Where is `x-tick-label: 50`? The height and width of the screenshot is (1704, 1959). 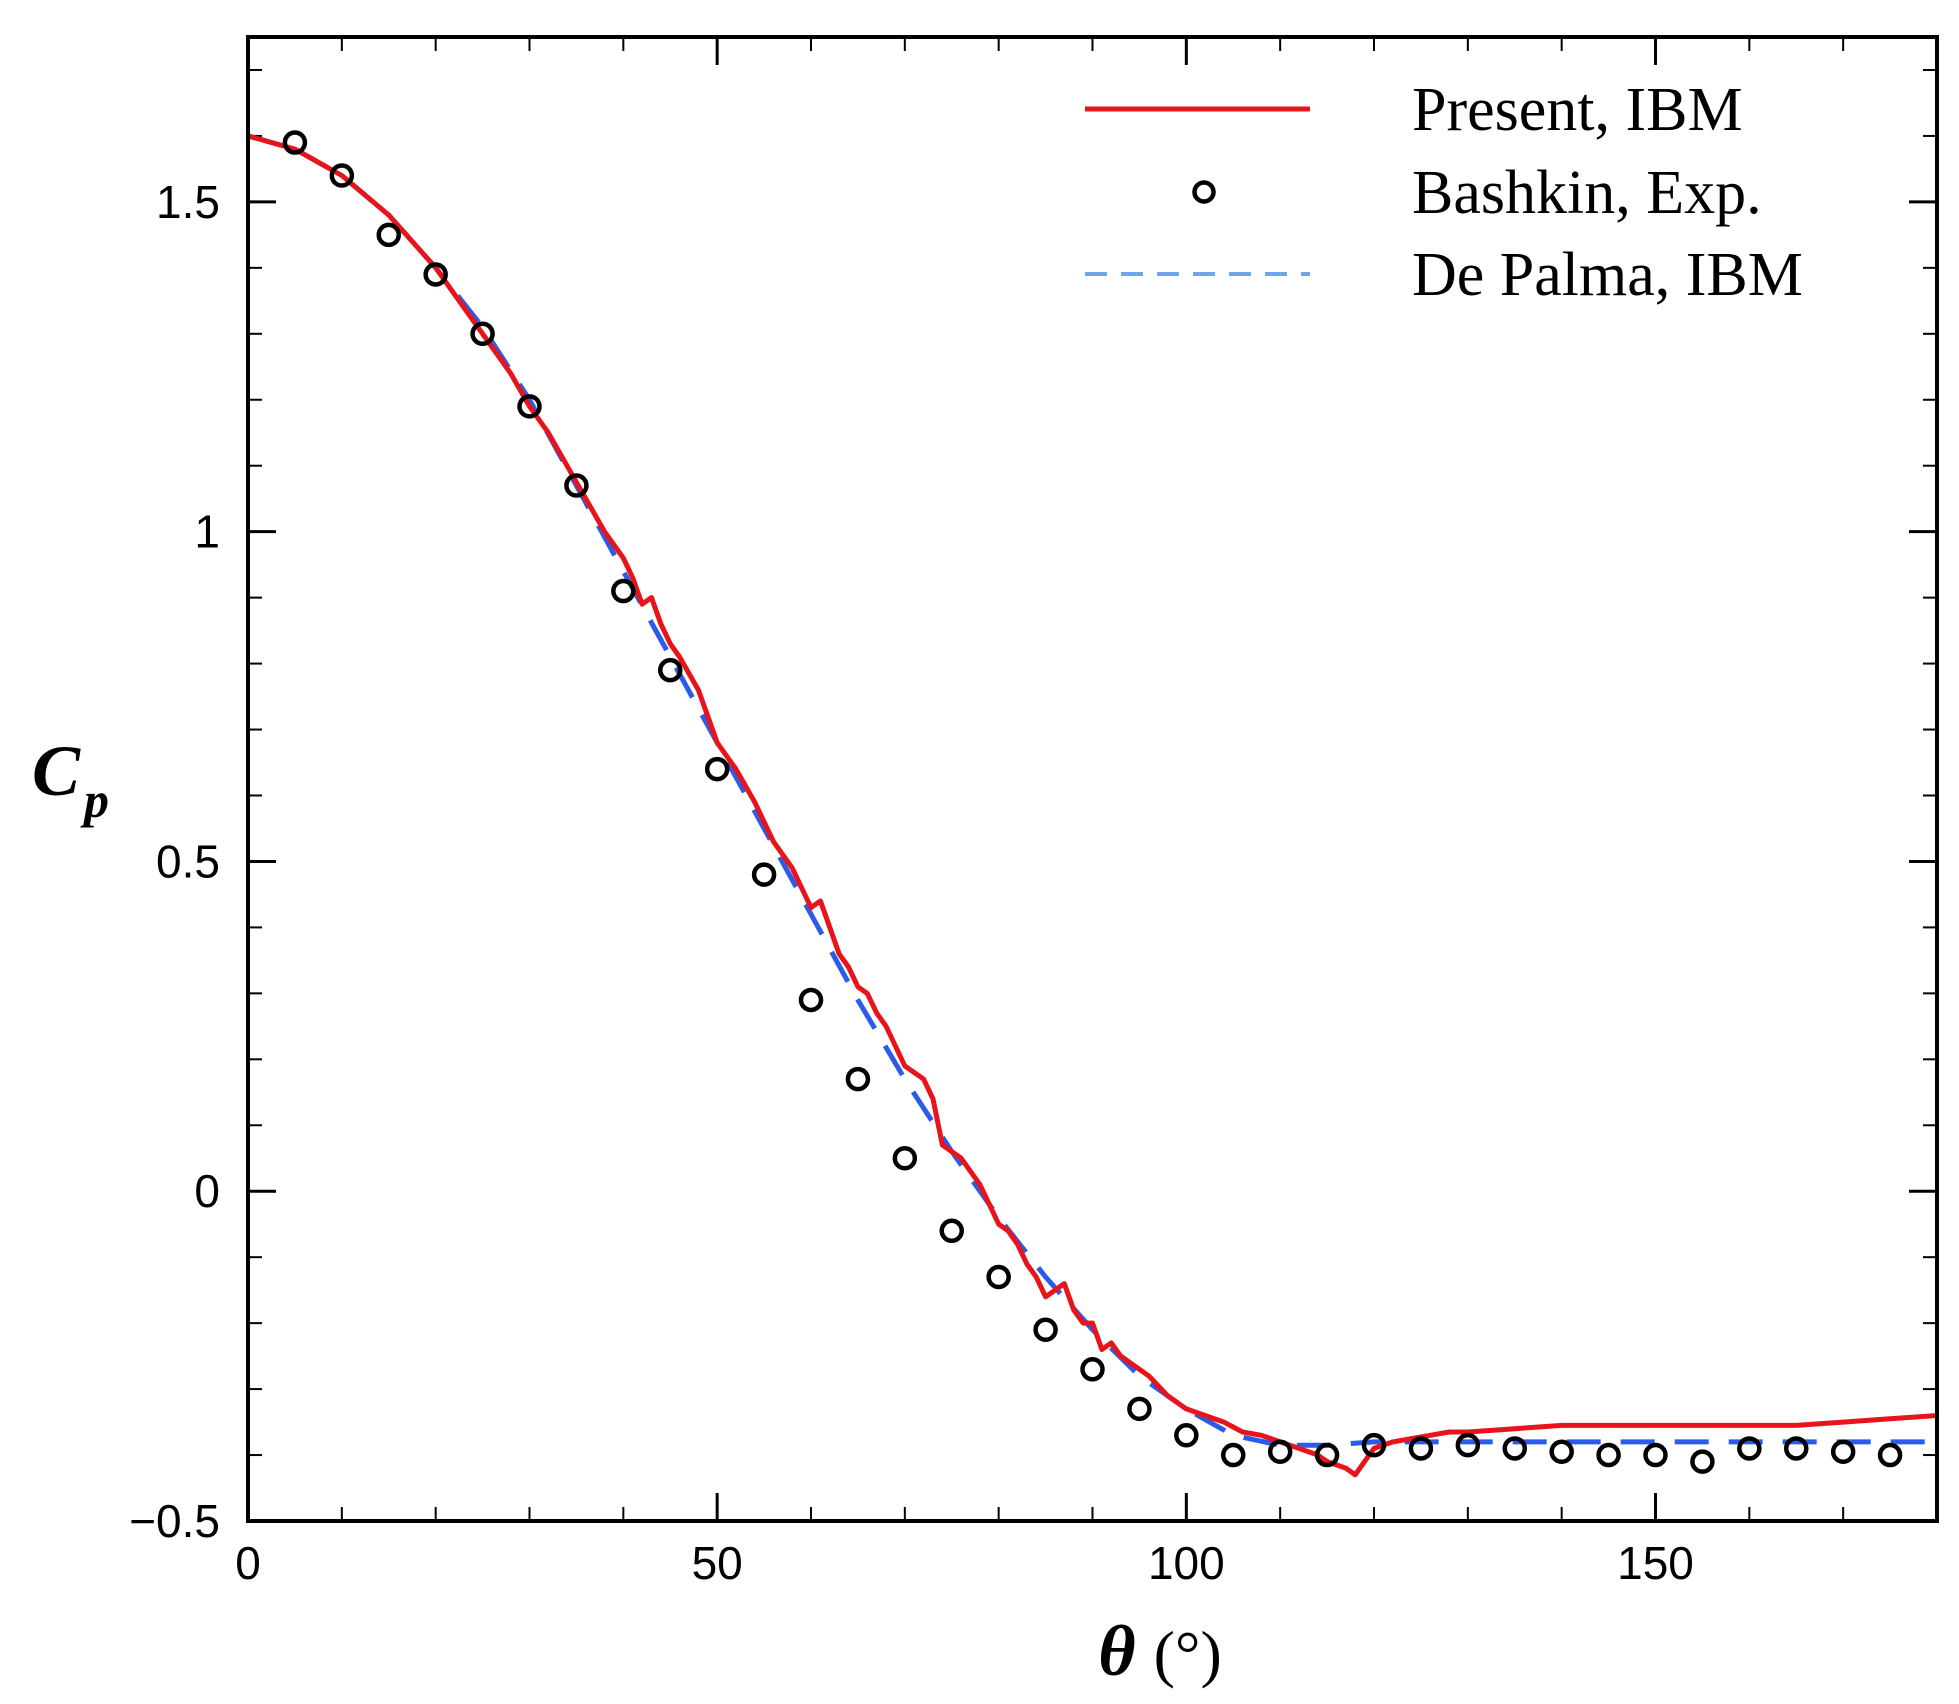 x-tick-label: 50 is located at coordinates (717, 1563).